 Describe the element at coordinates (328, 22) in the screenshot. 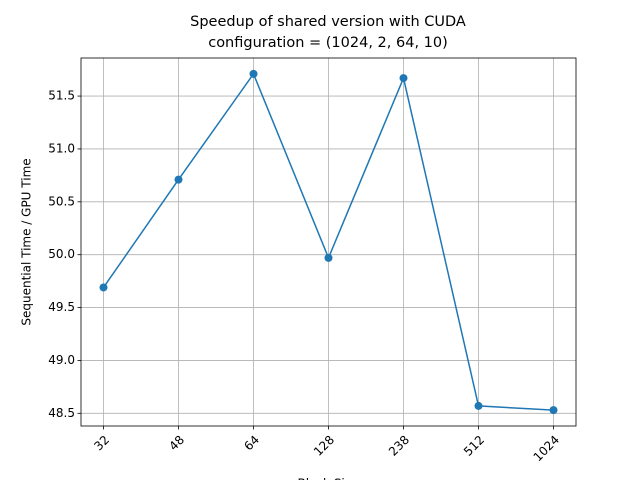

I see `chart-title: Speedup of shared version with CUDA` at that location.